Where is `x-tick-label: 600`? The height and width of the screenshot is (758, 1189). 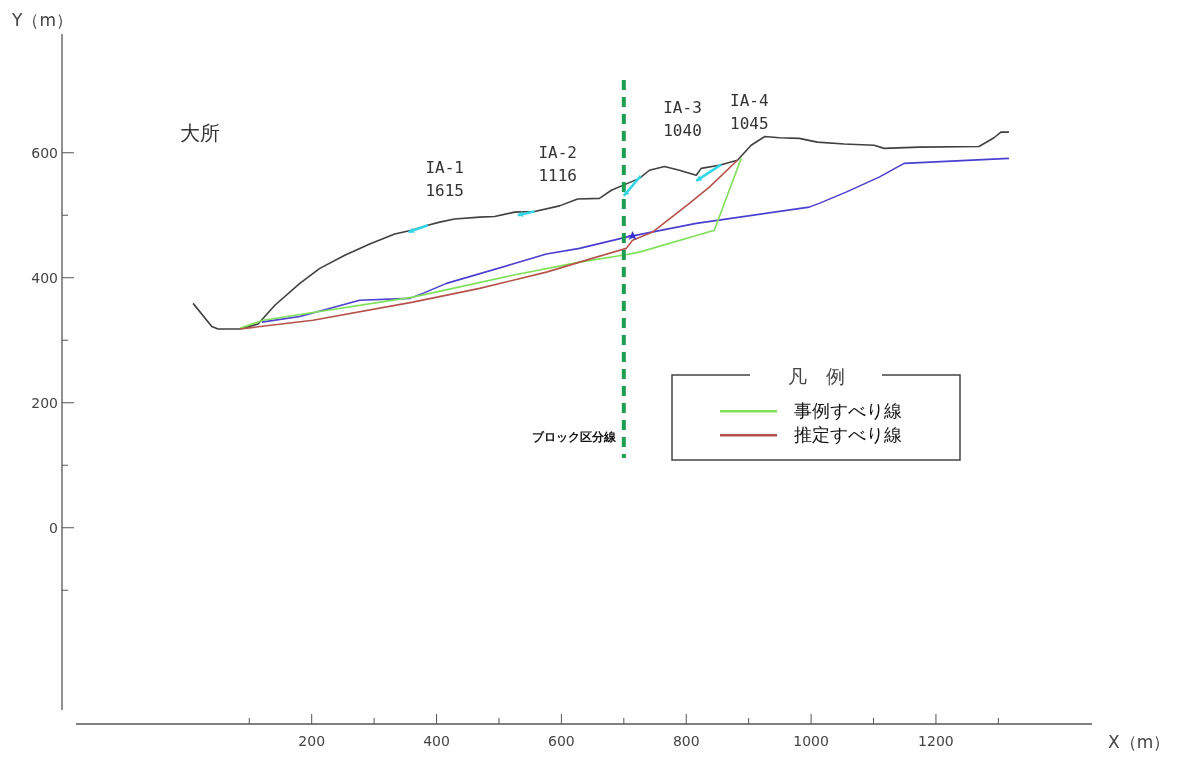
x-tick-label: 600 is located at coordinates (561, 741).